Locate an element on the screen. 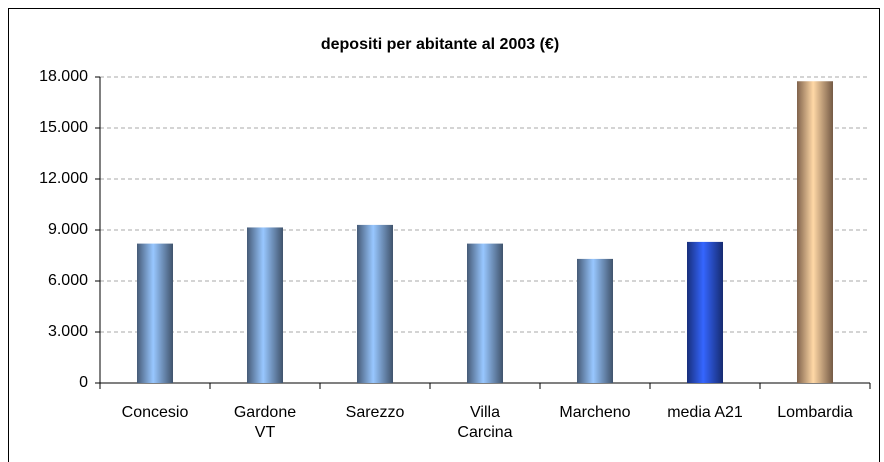 The image size is (884, 462). y-tick-label: 3.000 is located at coordinates (68, 331).